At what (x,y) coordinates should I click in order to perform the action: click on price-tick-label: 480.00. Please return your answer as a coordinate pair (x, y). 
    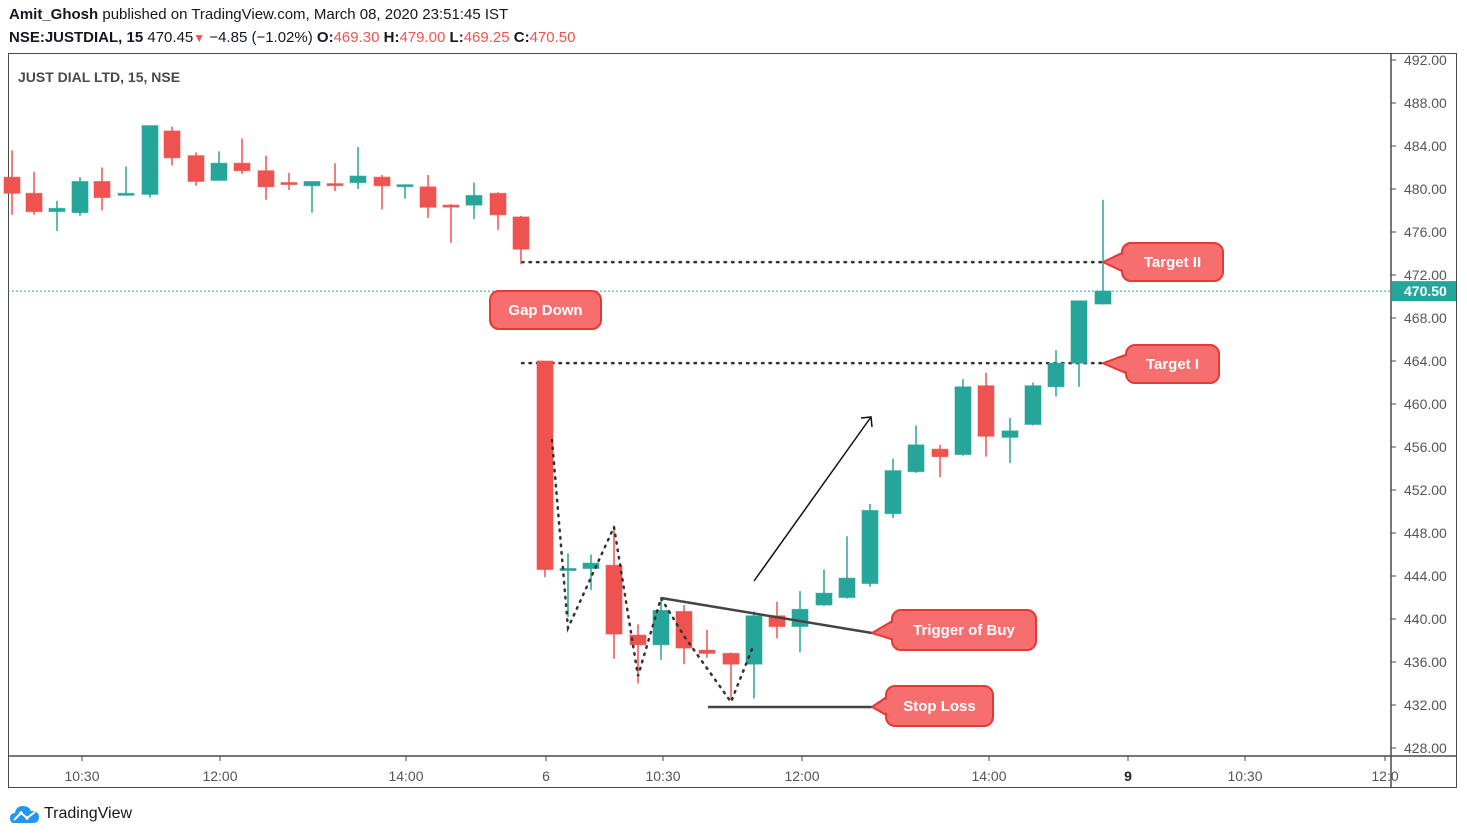
    Looking at the image, I should click on (1425, 189).